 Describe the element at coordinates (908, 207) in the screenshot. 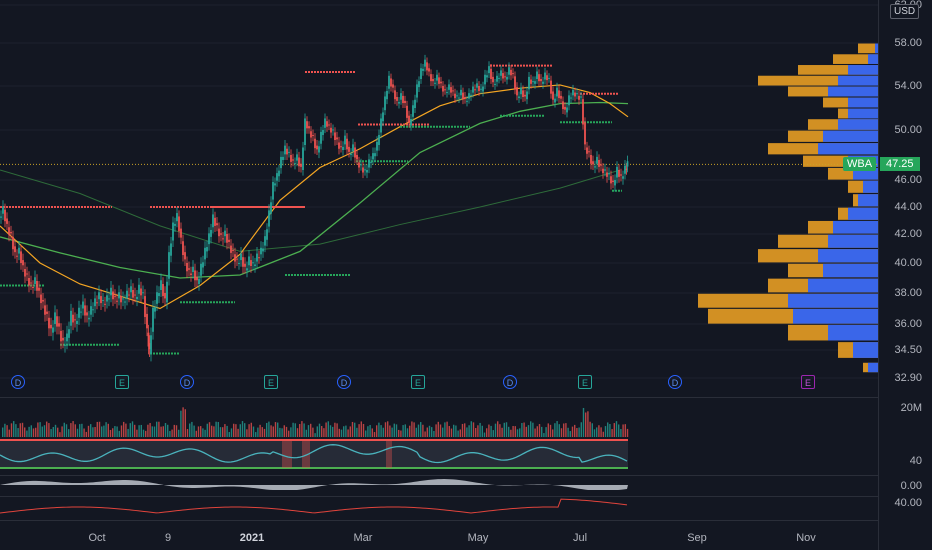

I see `price-tick-label: 44.00` at that location.